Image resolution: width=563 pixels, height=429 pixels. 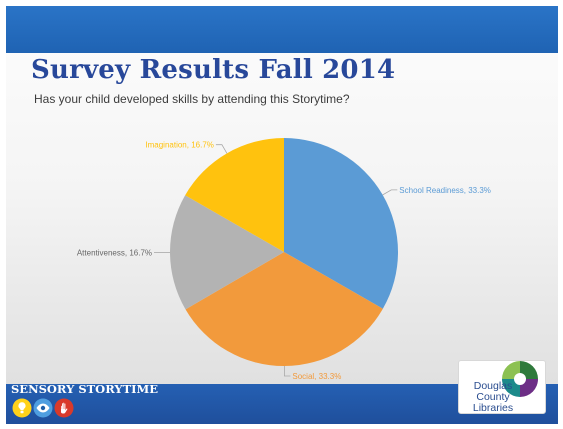 I want to click on library-logo-mark, so click(x=520, y=379).